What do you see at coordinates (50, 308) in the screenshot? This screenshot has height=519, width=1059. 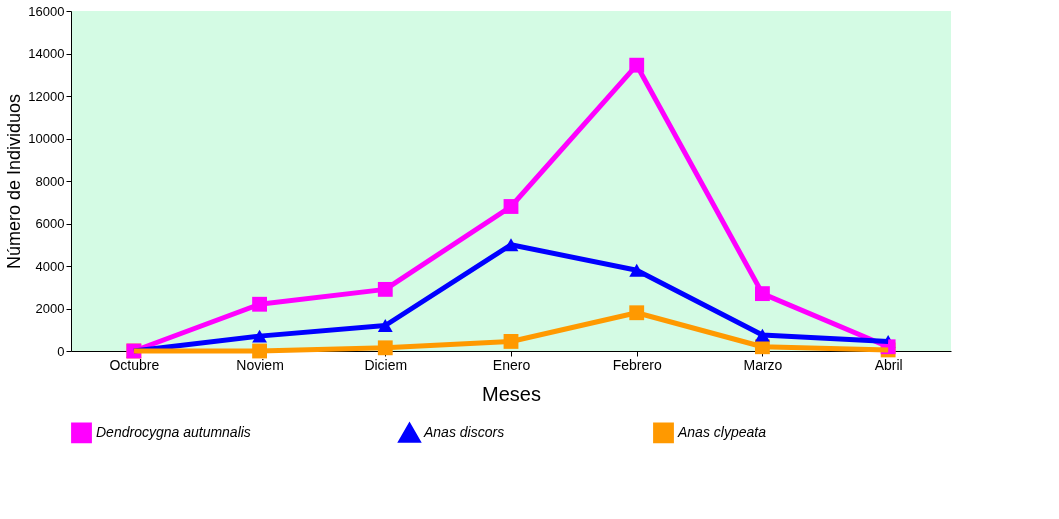 I see `y-tick-label: 2000` at bounding box center [50, 308].